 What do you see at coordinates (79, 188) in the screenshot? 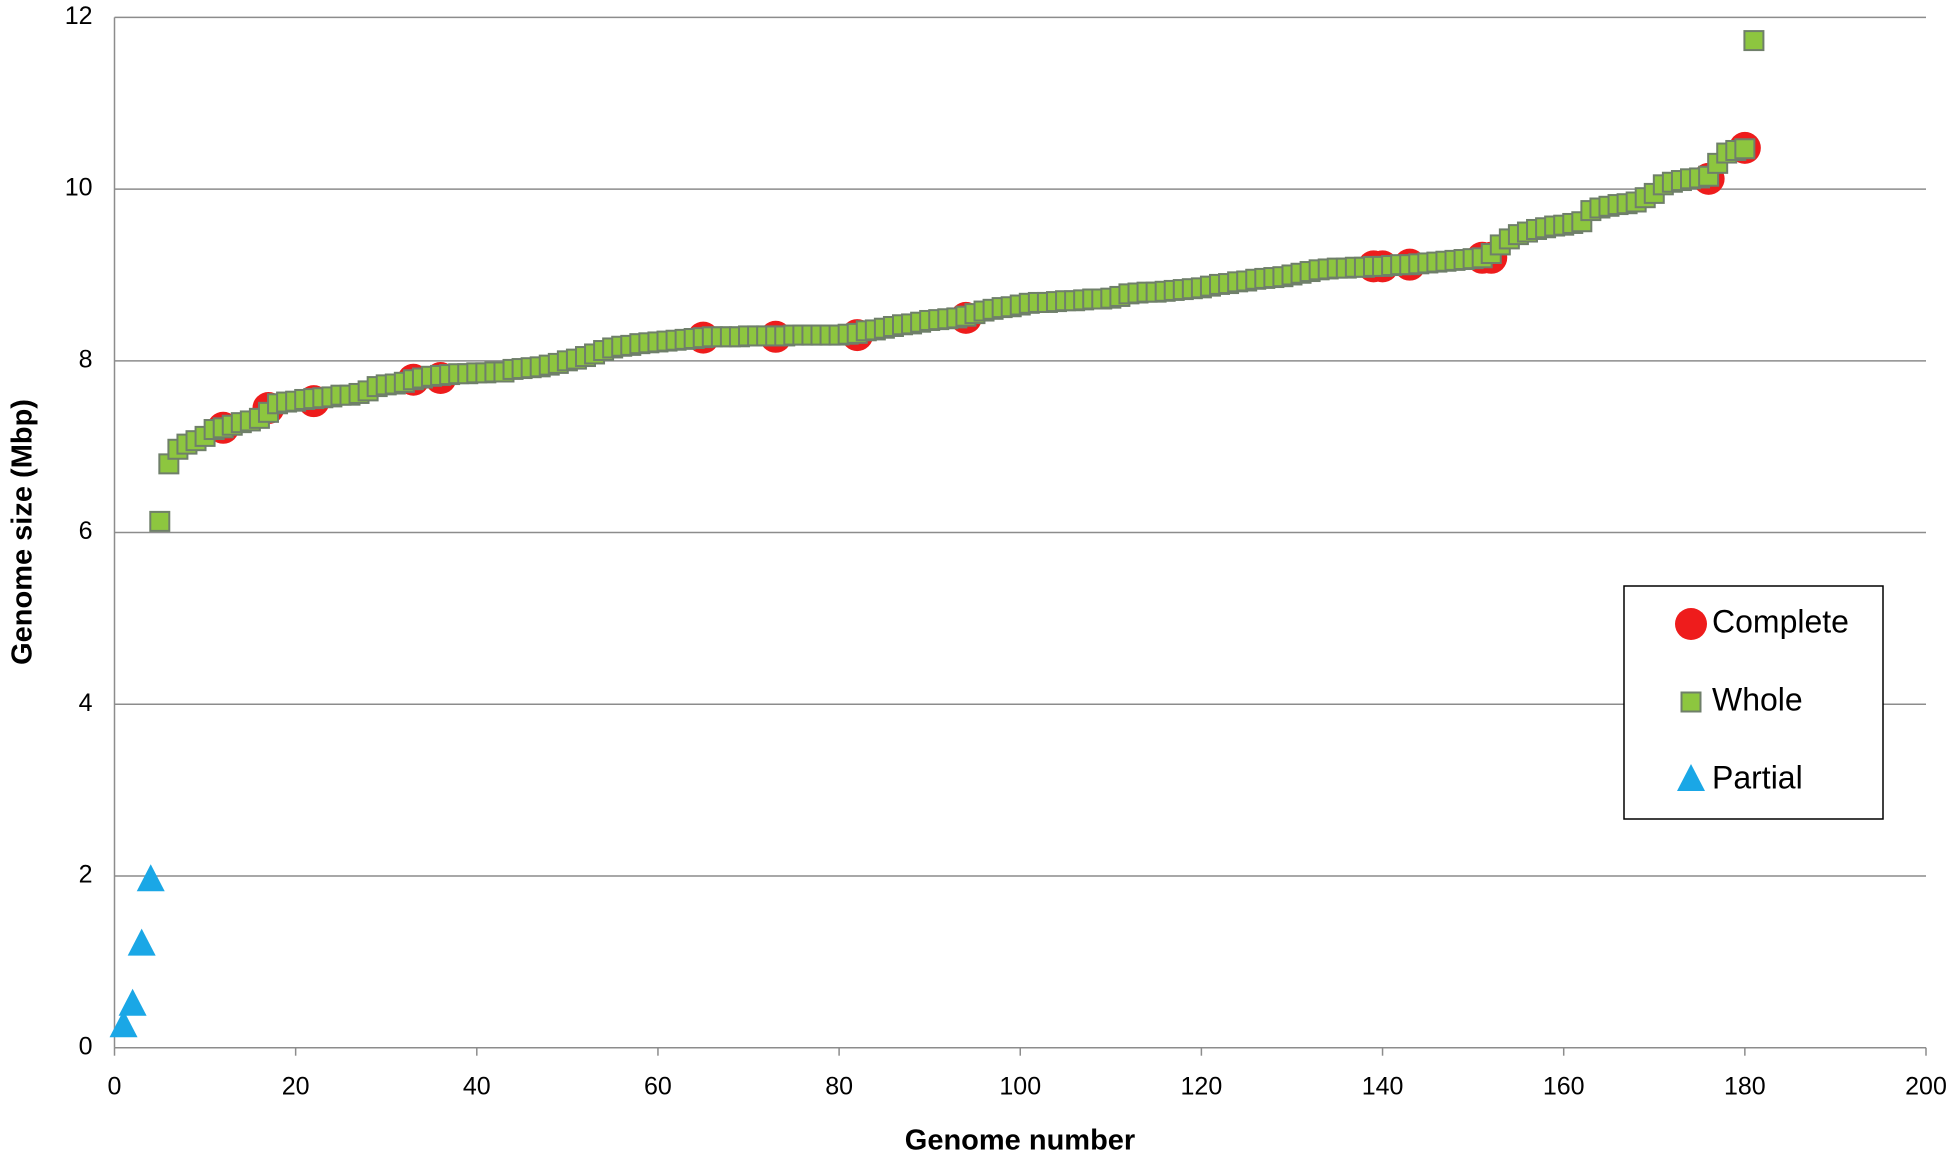
I see `y-tick-label: 10` at bounding box center [79, 188].